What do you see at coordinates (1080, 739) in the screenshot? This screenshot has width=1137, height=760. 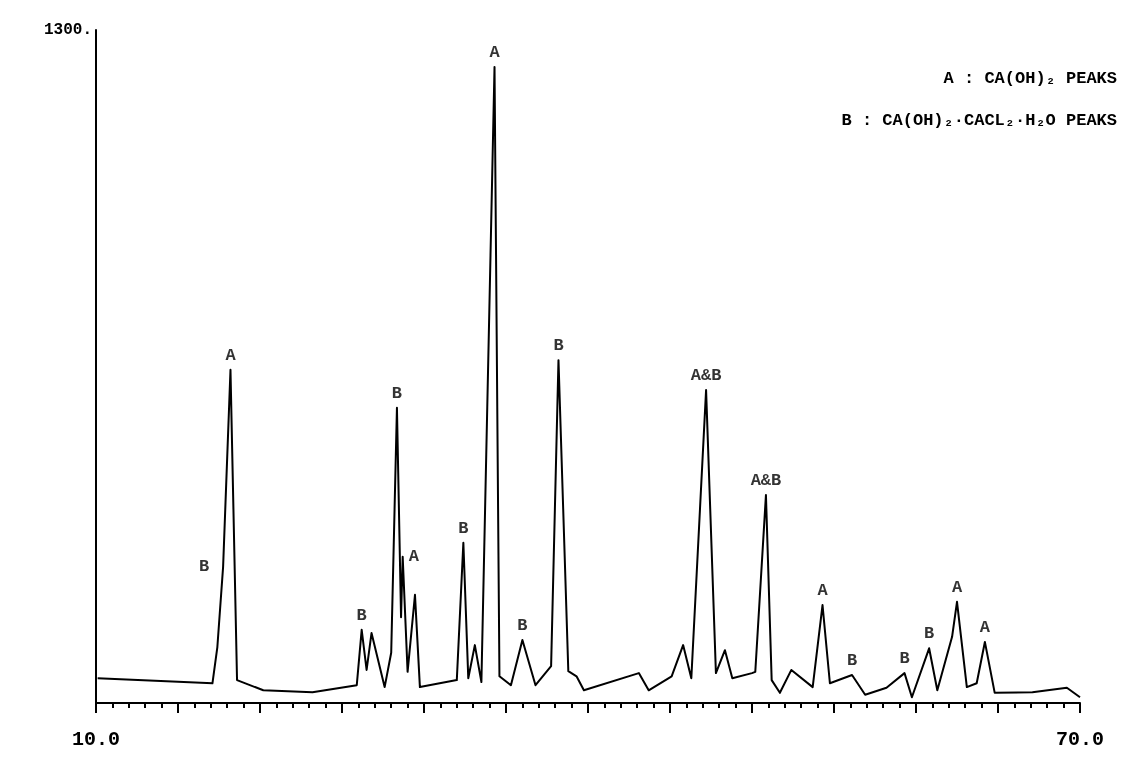 I see `x-tick-label: 70.0` at bounding box center [1080, 739].